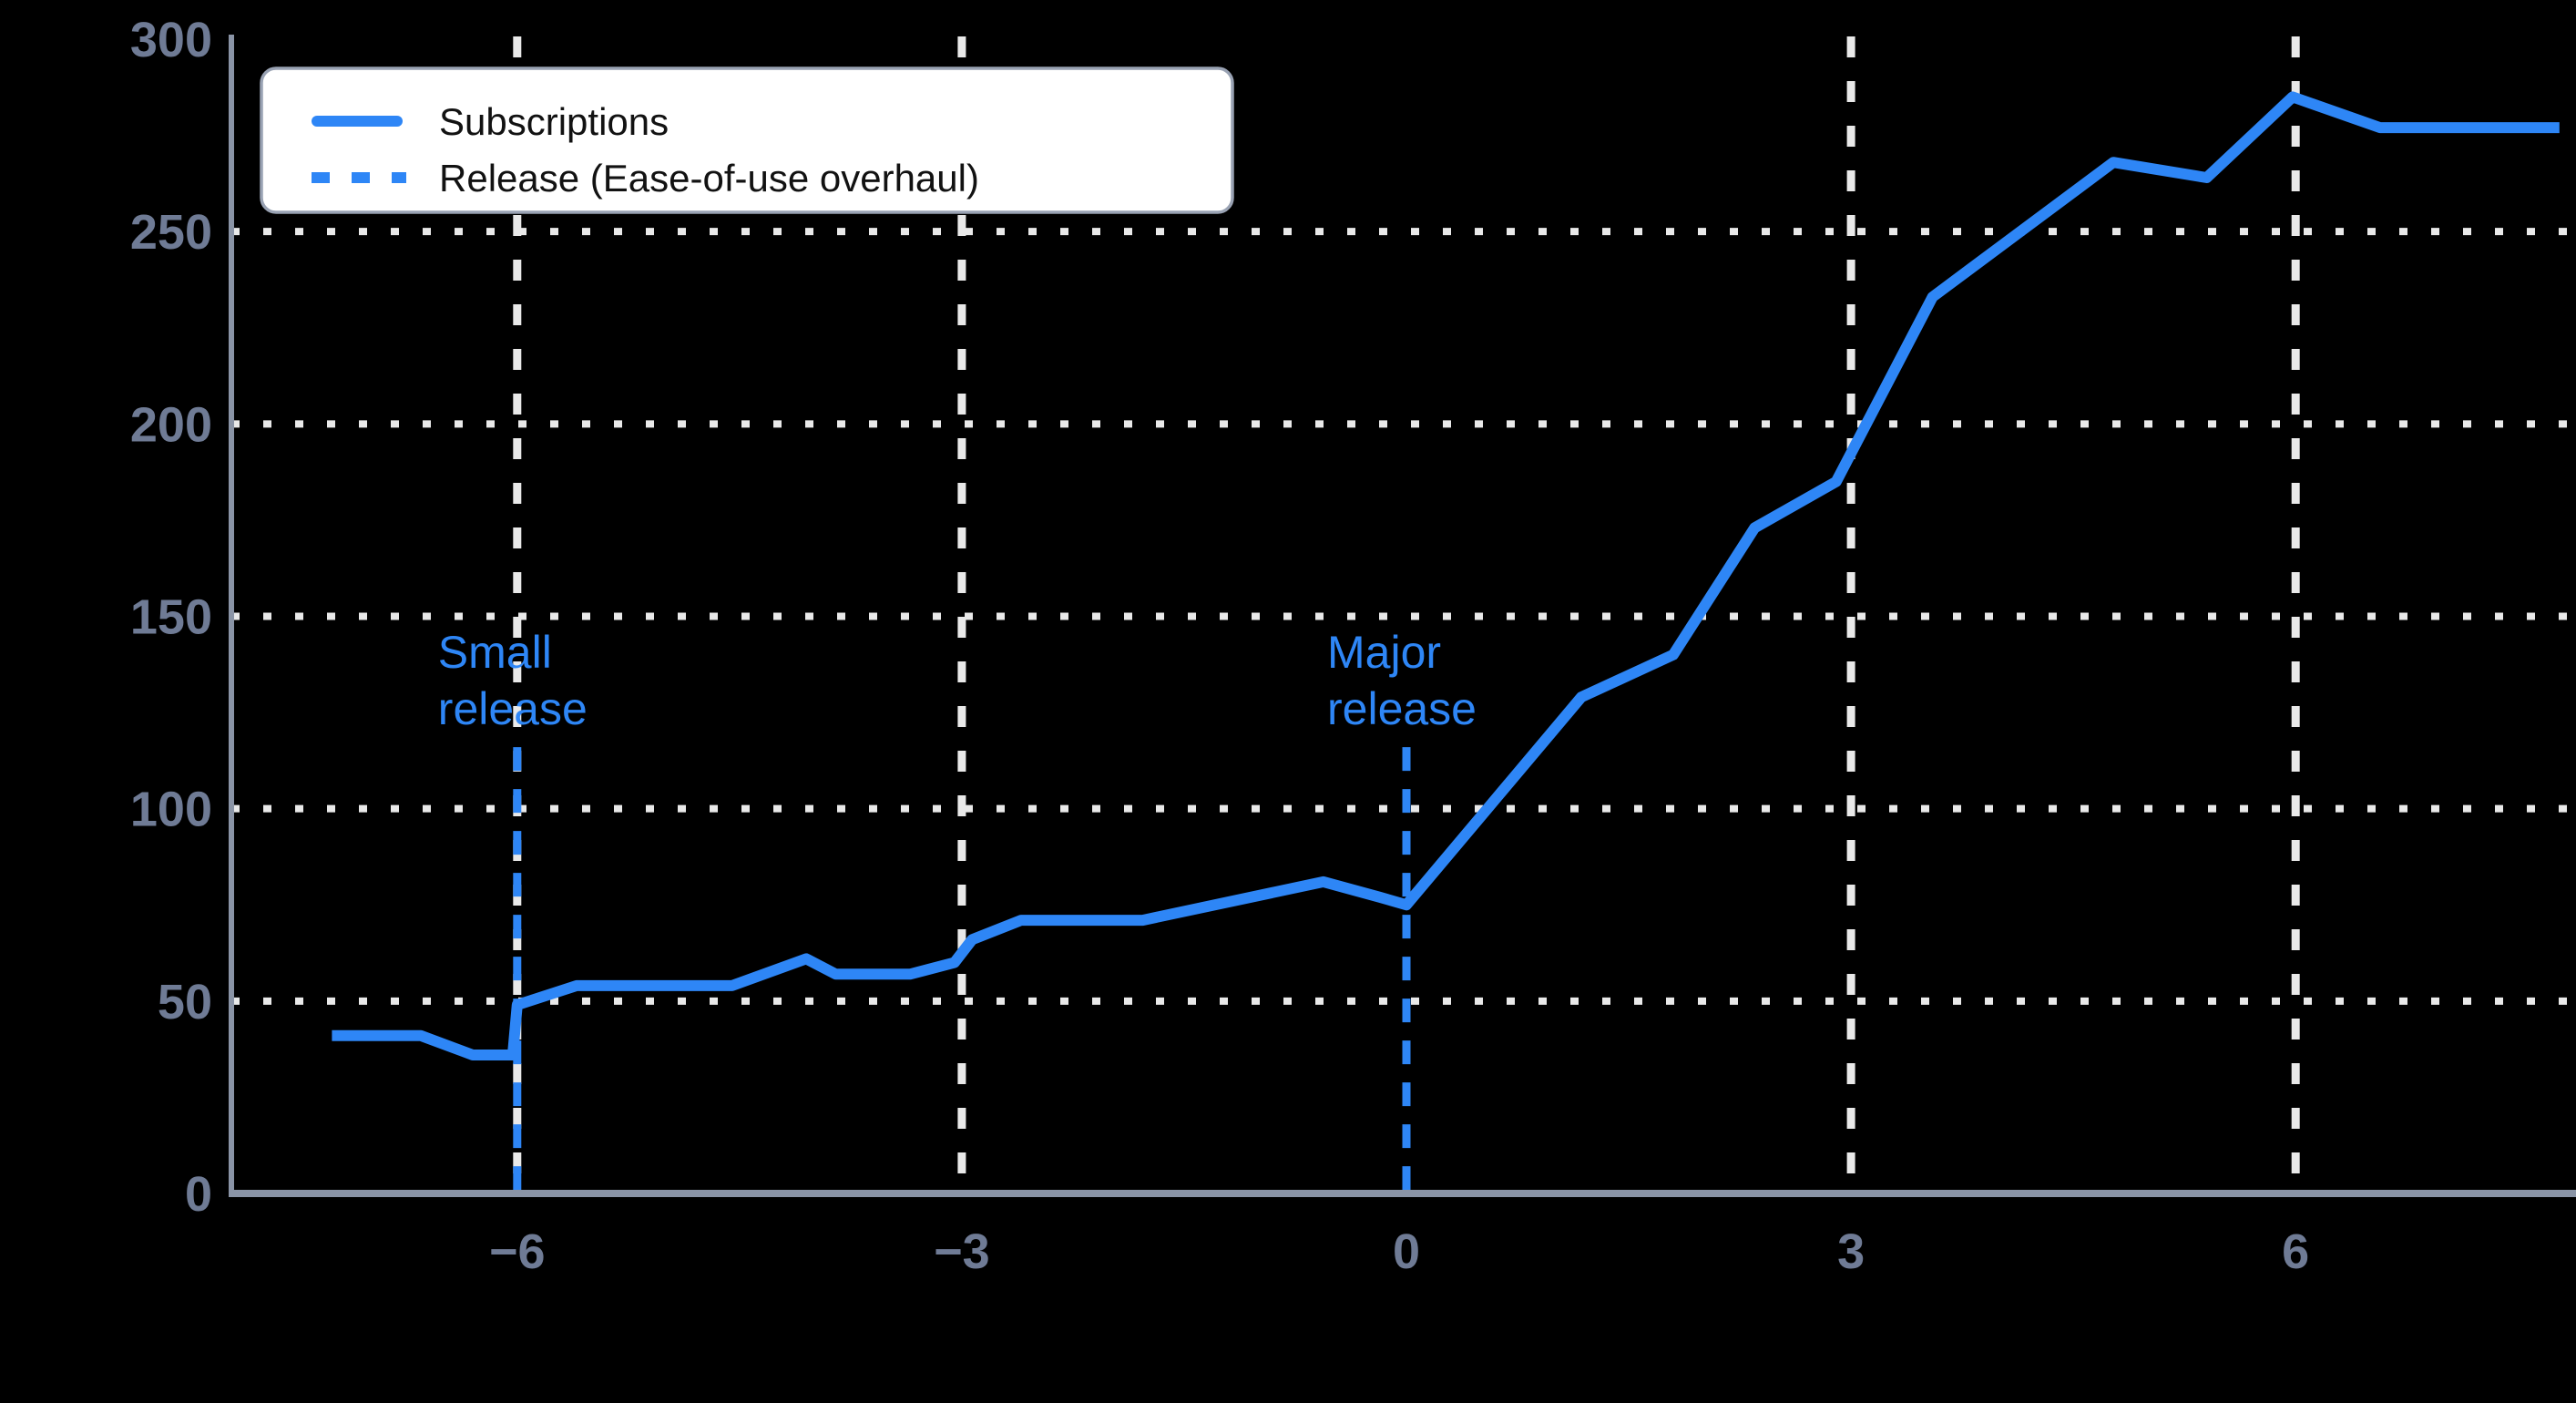 The width and height of the screenshot is (2576, 1403). Describe the element at coordinates (171, 425) in the screenshot. I see `y-tick-200: 200` at that location.